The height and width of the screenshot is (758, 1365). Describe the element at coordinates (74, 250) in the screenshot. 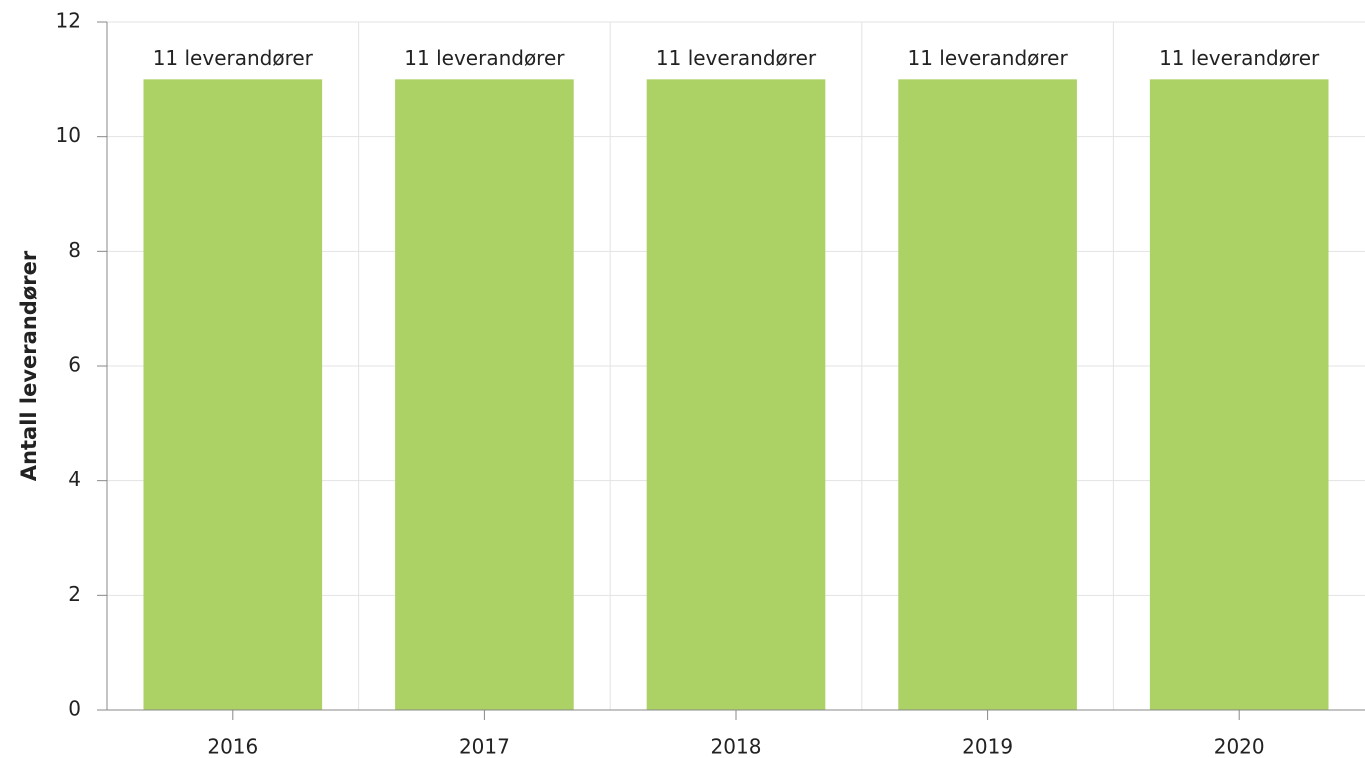

I see `y-tick-label: 8` at that location.